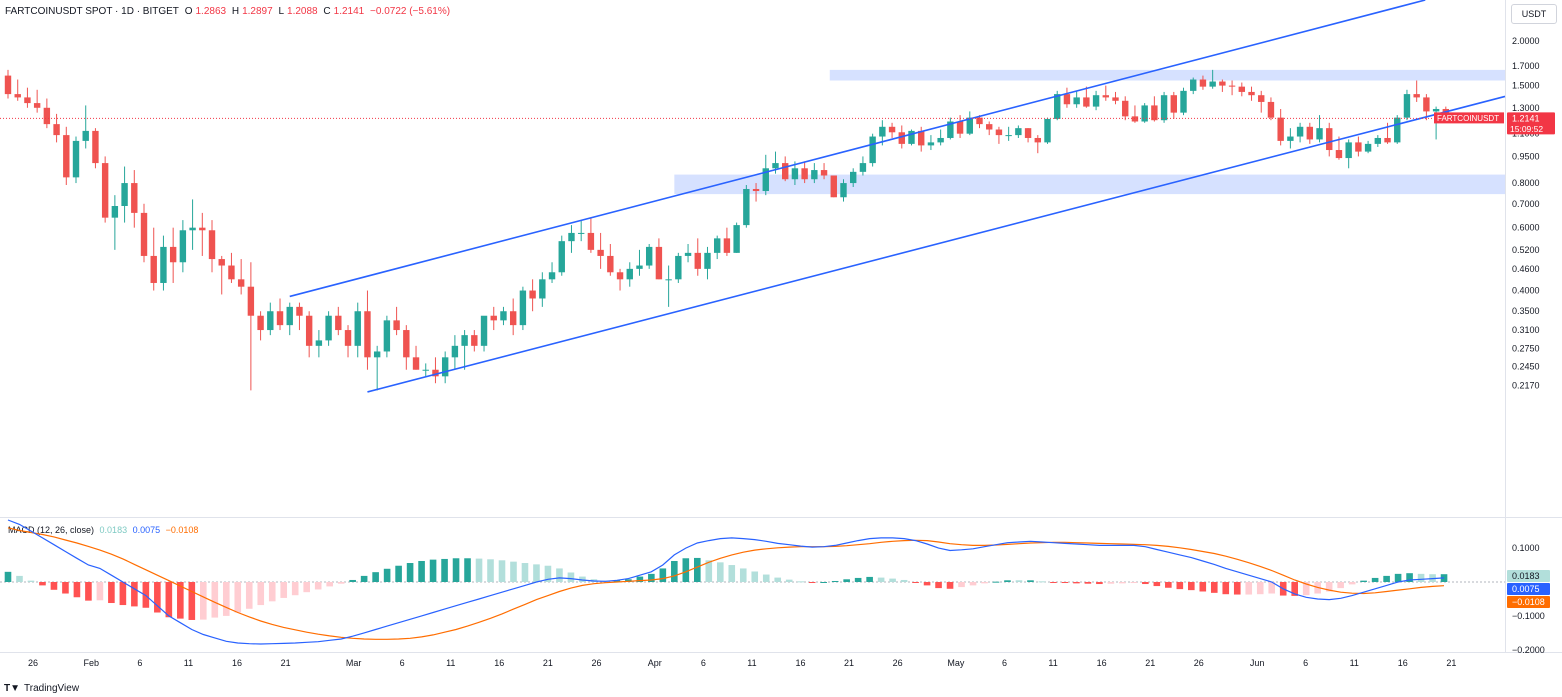 Image resolution: width=1562 pixels, height=697 pixels. Describe the element at coordinates (92, 11) in the screenshot. I see `symbol-label: FARTCOINUSDT SPOT · 1D · BITGET` at that location.